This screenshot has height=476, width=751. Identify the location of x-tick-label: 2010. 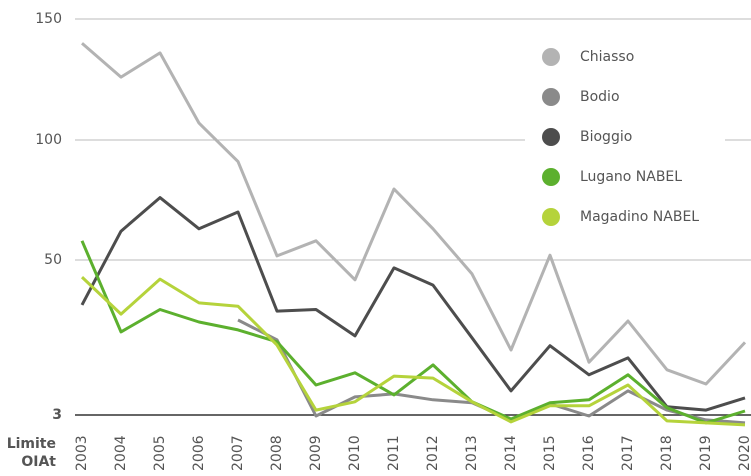
(355, 453).